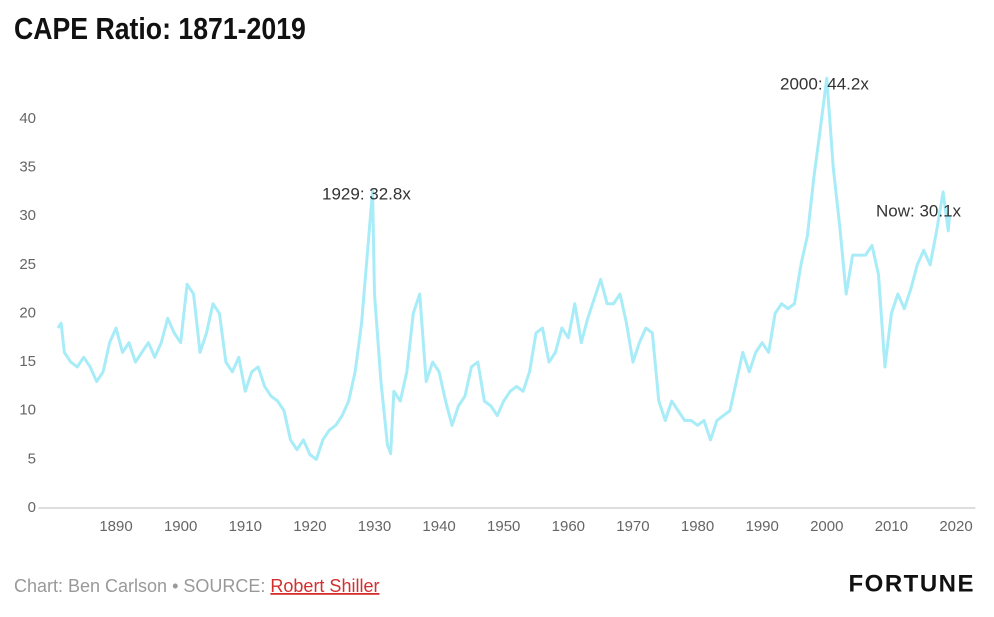 This screenshot has width=994, height=617. I want to click on x-tick-label: 1960, so click(568, 526).